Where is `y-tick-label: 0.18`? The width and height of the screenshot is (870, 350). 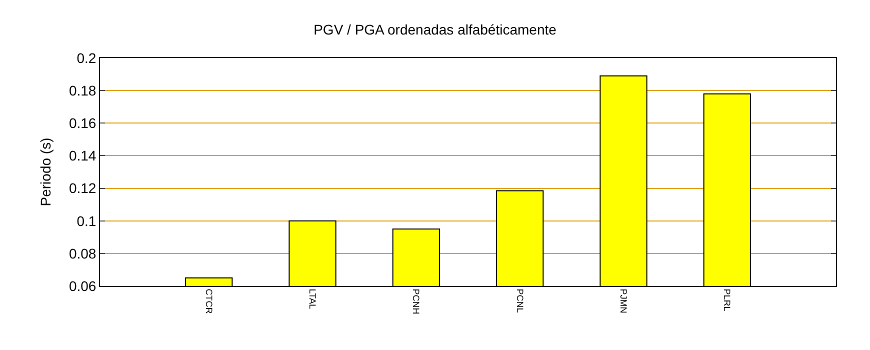 y-tick-label: 0.18 is located at coordinates (82, 90).